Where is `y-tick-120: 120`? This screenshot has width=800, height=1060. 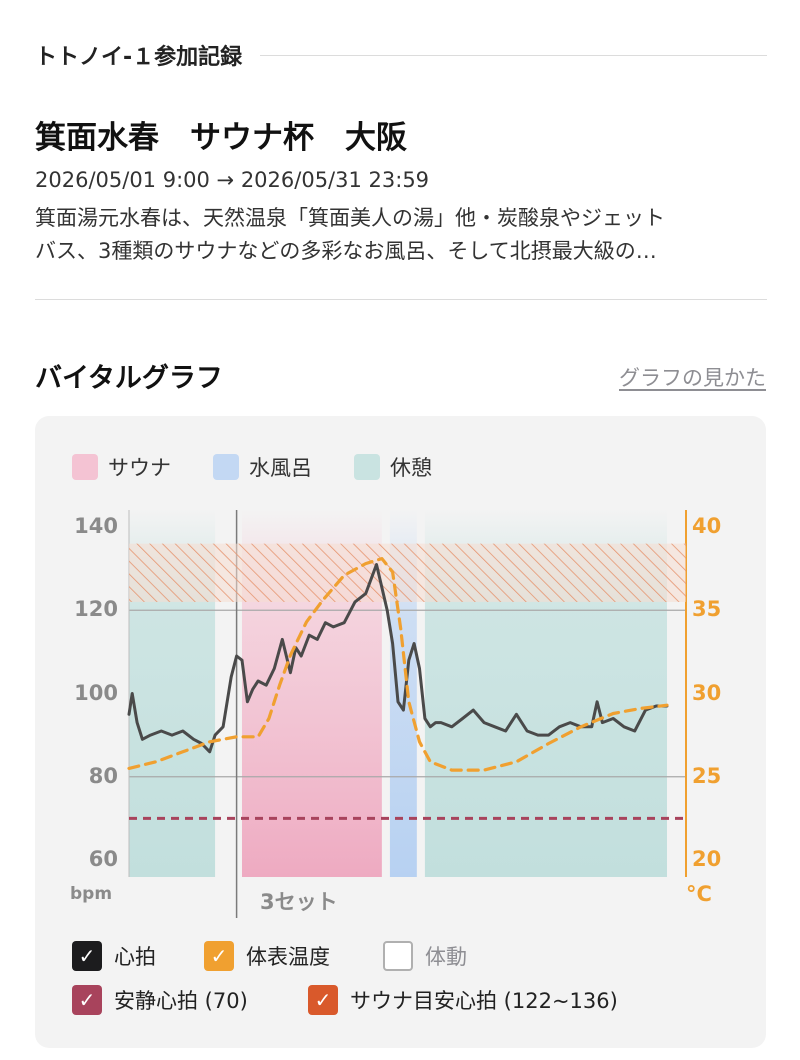 y-tick-120: 120 is located at coordinates (96, 609).